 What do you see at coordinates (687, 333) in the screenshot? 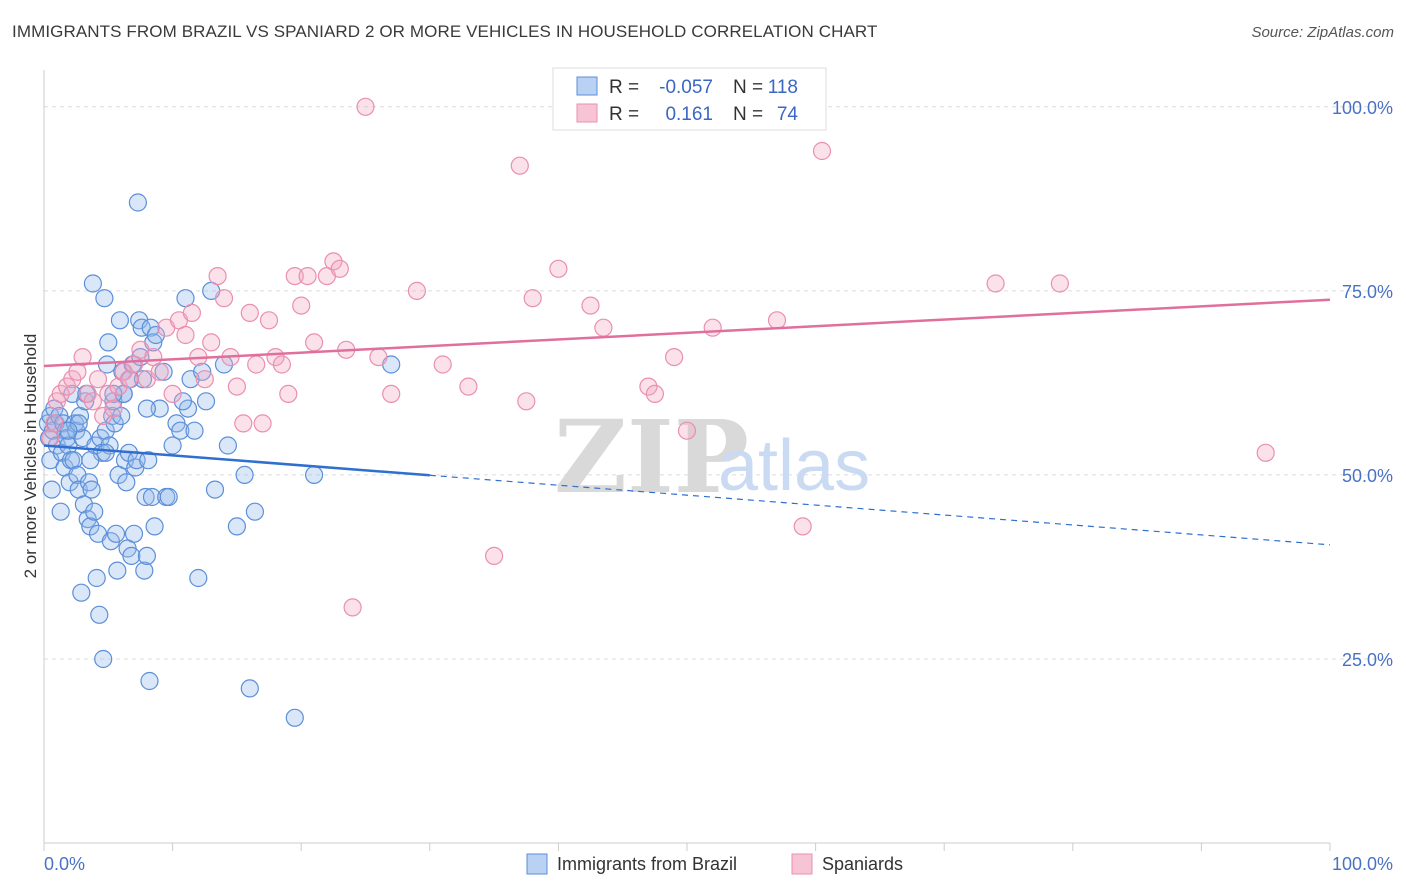
I see `spaniards-trend-line` at bounding box center [687, 333].